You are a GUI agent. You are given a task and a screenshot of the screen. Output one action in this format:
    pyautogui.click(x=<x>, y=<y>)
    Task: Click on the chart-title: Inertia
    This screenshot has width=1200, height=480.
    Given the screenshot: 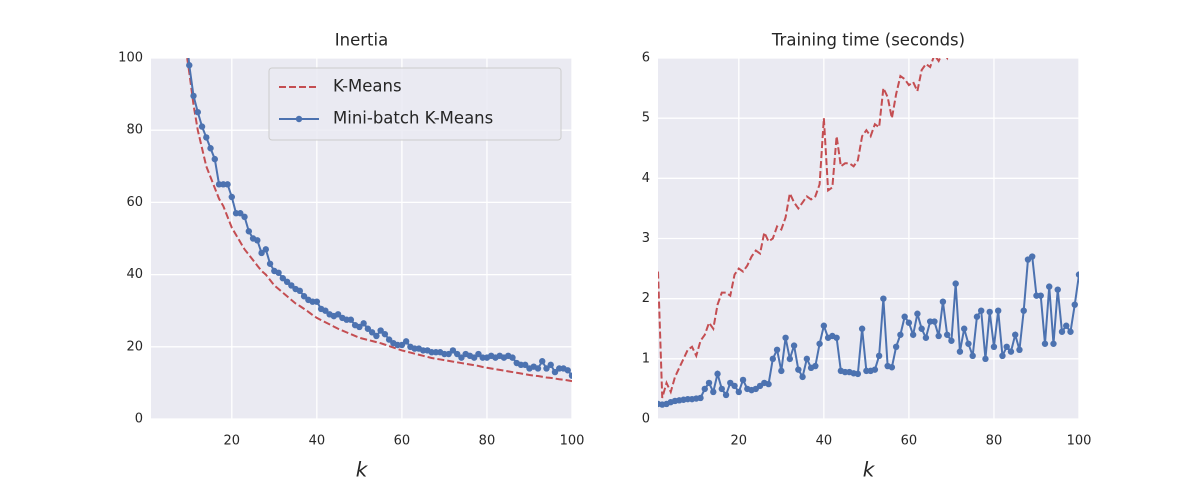 What is the action you would take?
    pyautogui.click(x=361, y=40)
    